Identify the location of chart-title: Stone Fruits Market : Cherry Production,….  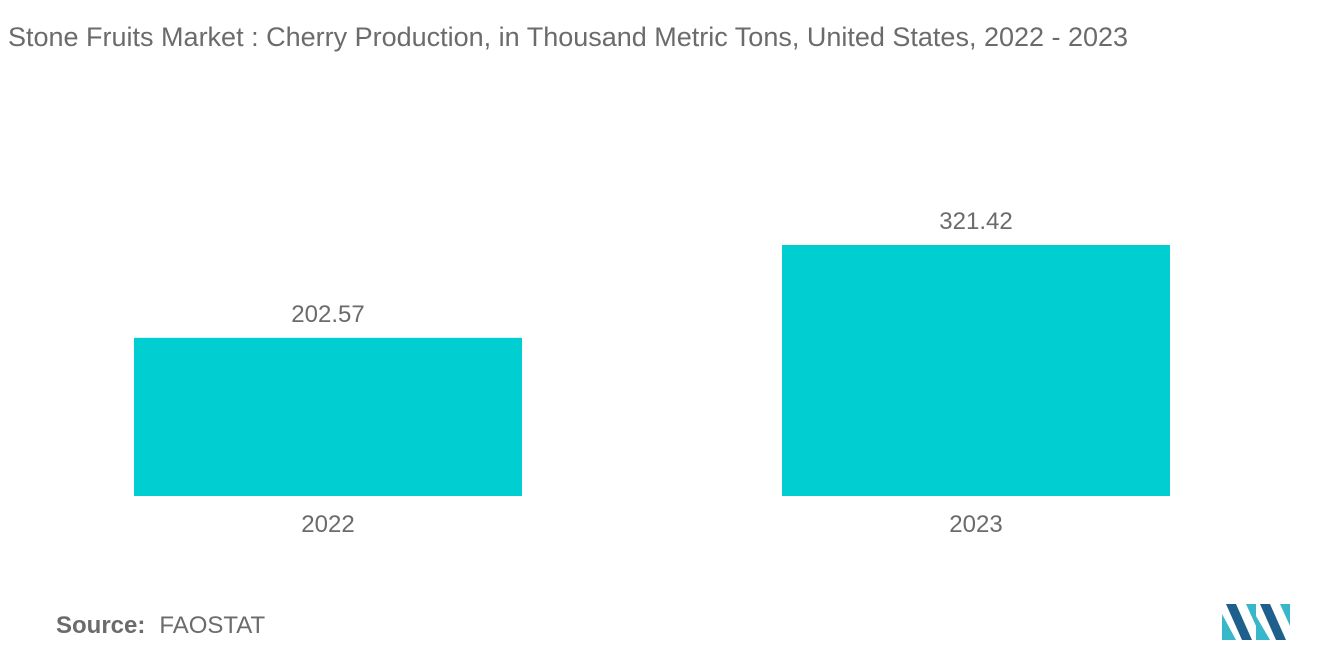
(568, 37).